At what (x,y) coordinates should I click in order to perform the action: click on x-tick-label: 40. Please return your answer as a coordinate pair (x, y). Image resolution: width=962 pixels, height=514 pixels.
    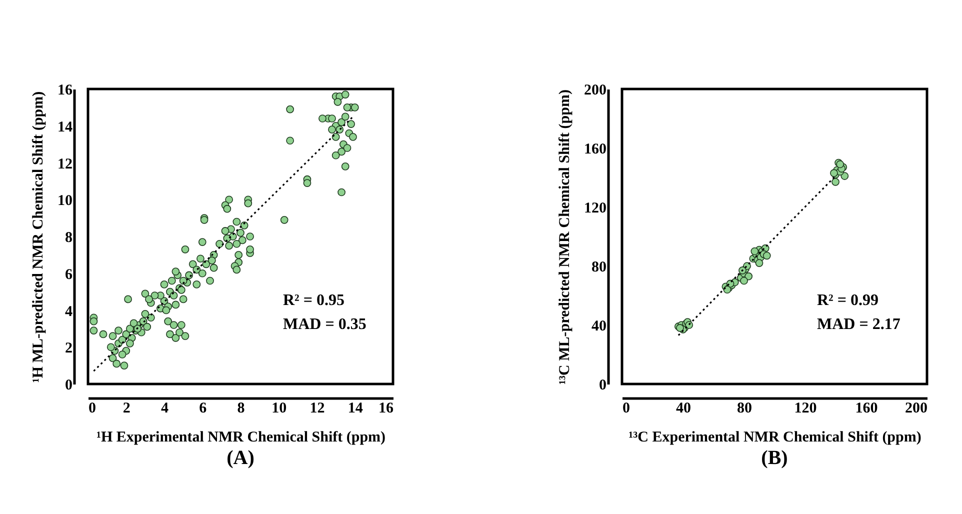
    Looking at the image, I should click on (683, 408).